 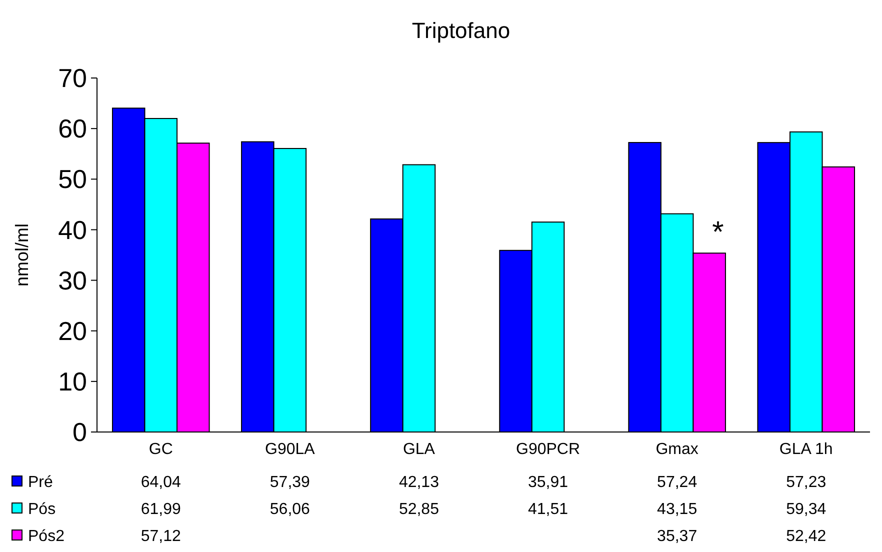 I want to click on y-tick-label: 0, so click(x=79, y=432).